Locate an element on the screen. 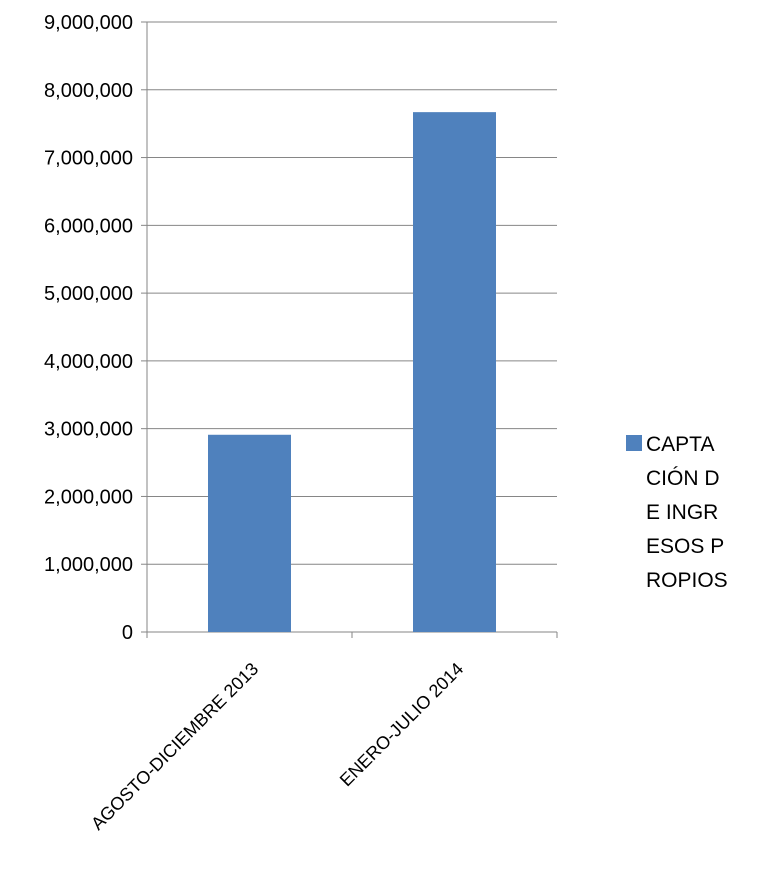 This screenshot has height=870, width=759. y-tick-label: 2,000,000 is located at coordinates (88, 497).